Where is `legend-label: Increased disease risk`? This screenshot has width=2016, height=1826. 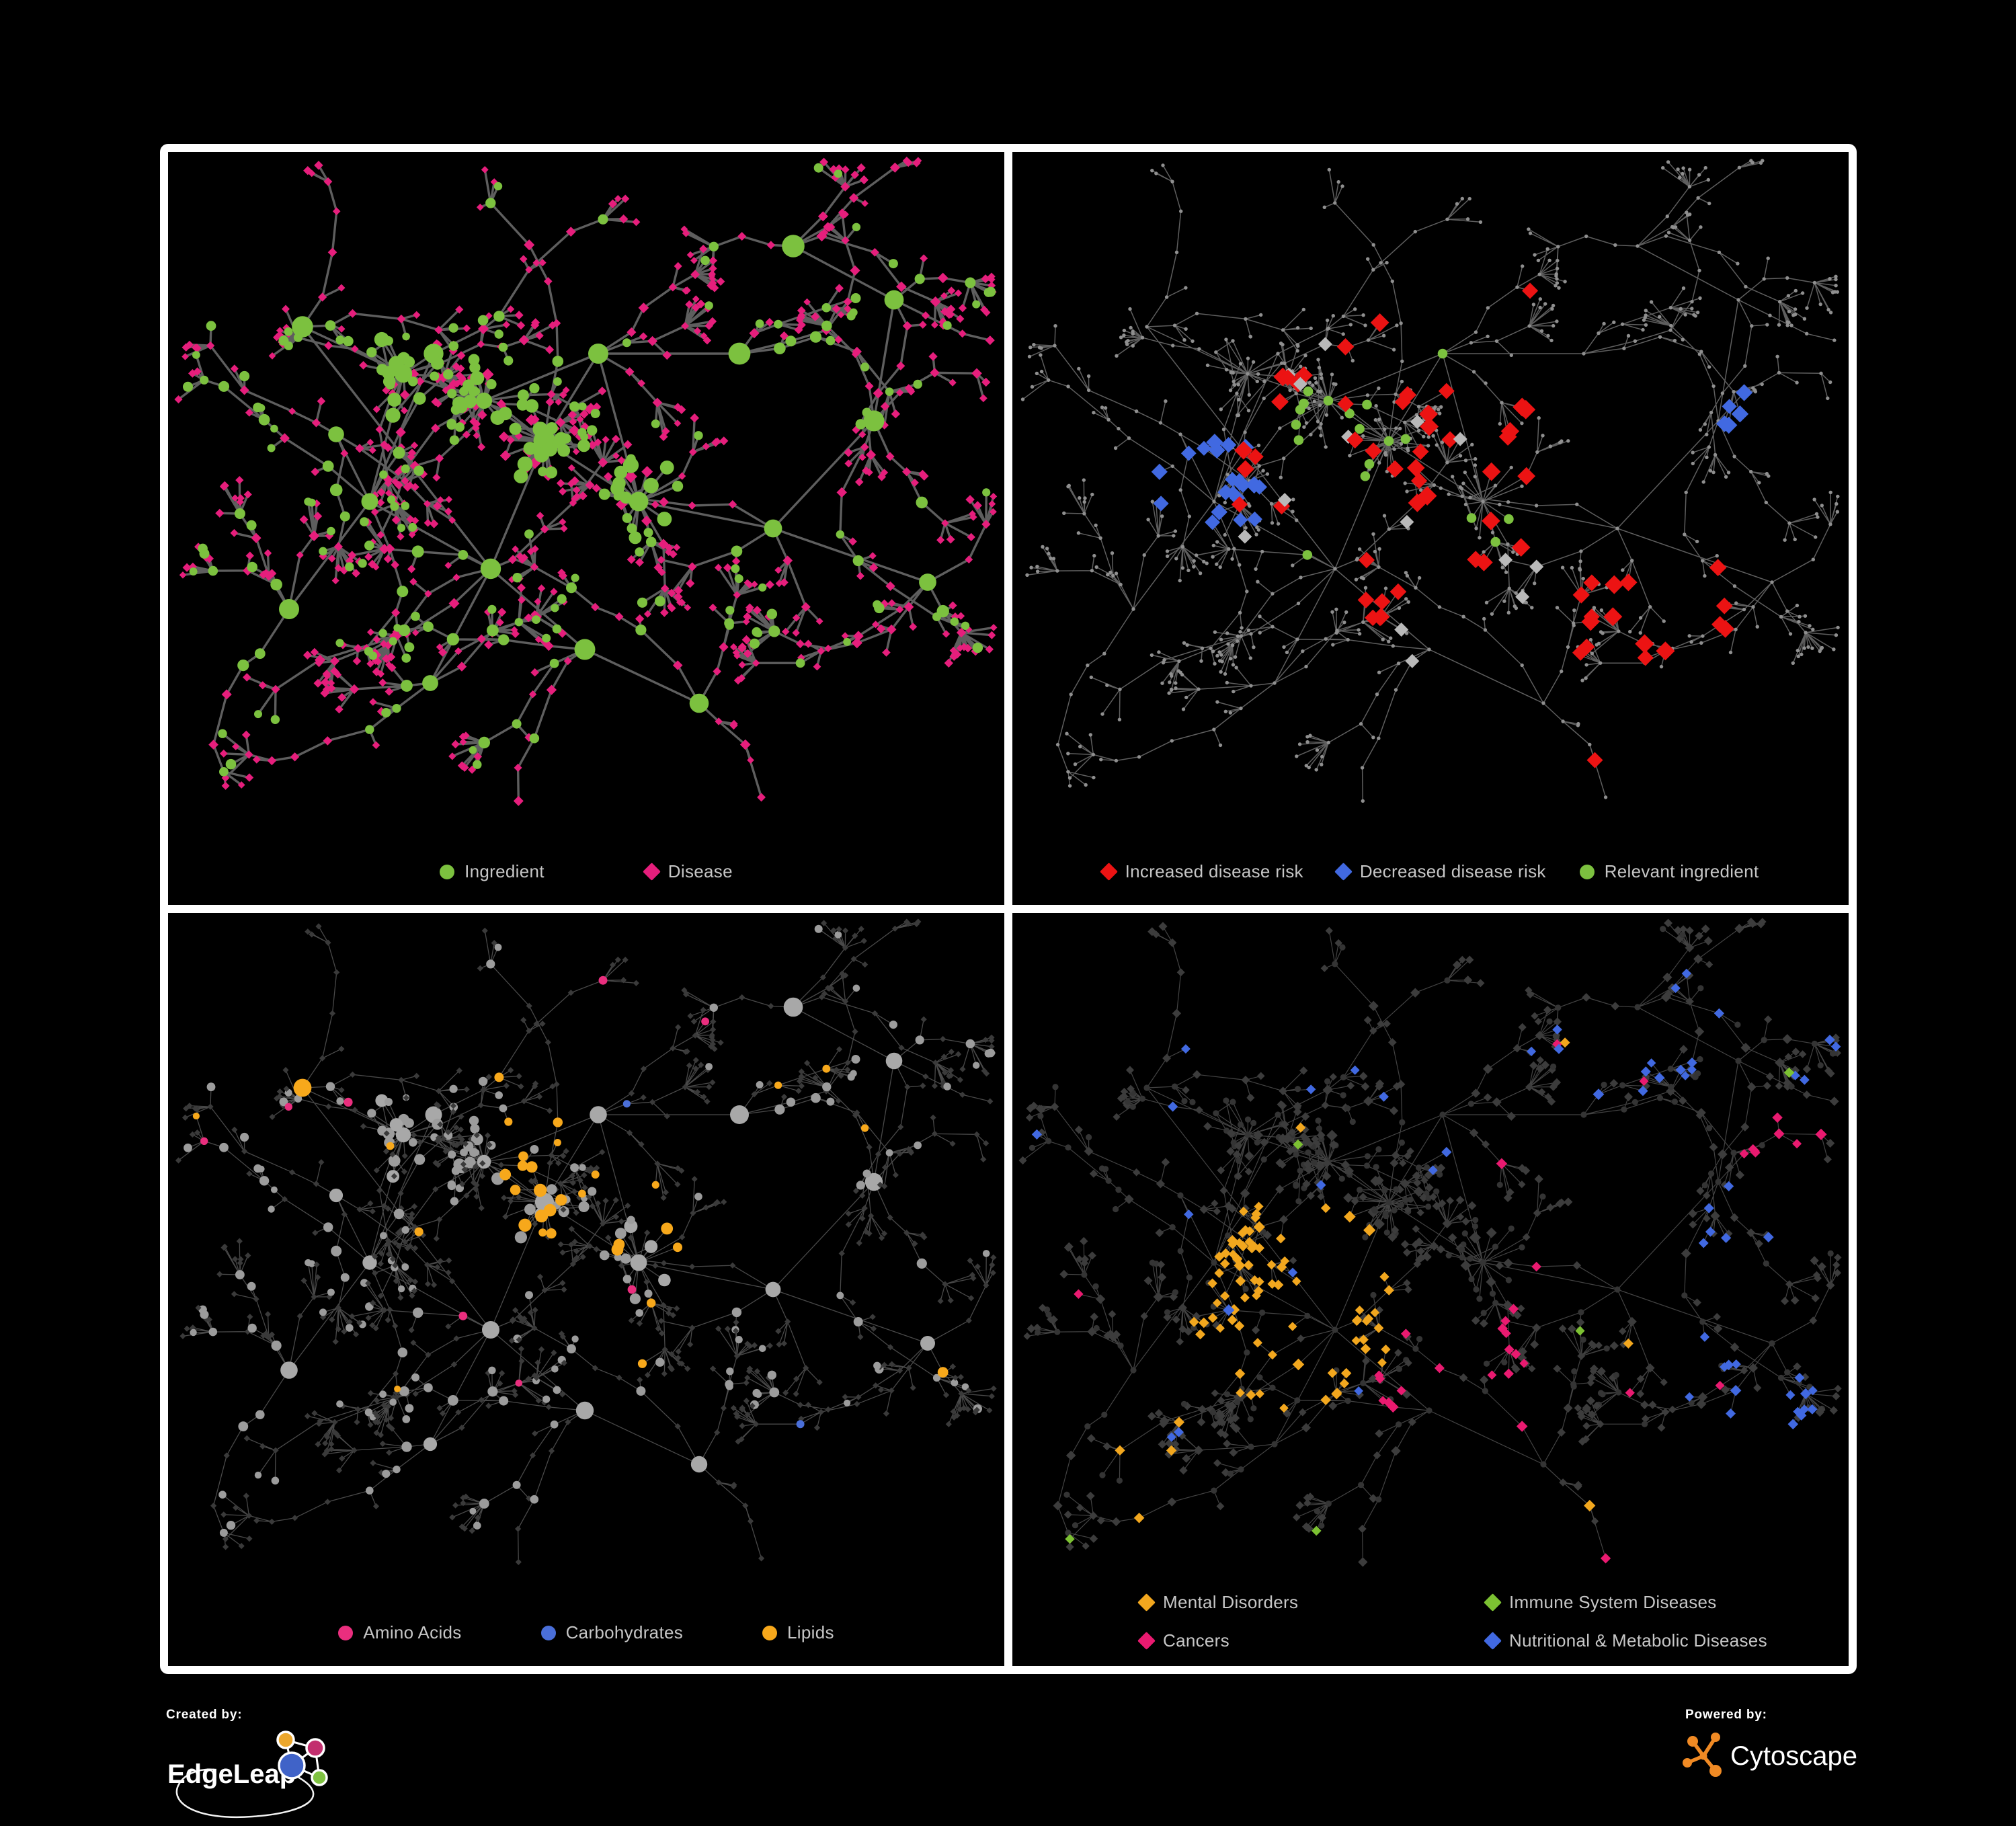
legend-label: Increased disease risk is located at coordinates (1214, 871).